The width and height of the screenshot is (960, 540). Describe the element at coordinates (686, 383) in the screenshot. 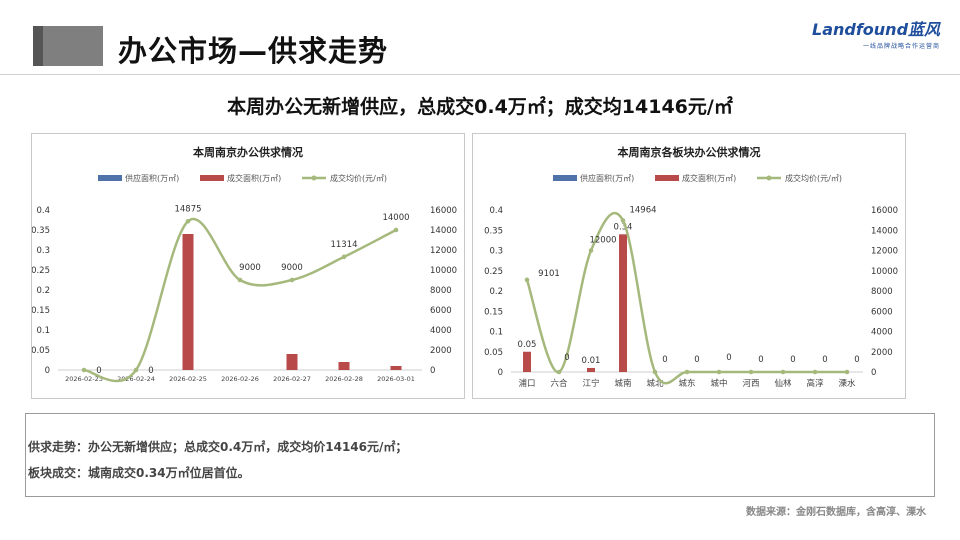

I see `x-category-label: 城东` at that location.